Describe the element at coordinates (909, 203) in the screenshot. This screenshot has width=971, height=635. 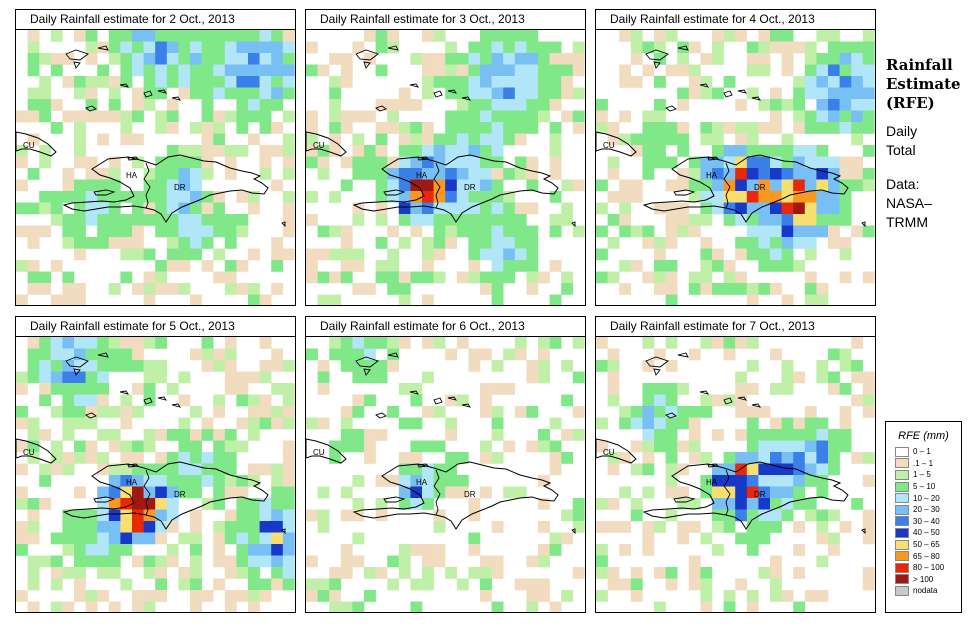
I see `sidebar-data-2: NASA–` at that location.